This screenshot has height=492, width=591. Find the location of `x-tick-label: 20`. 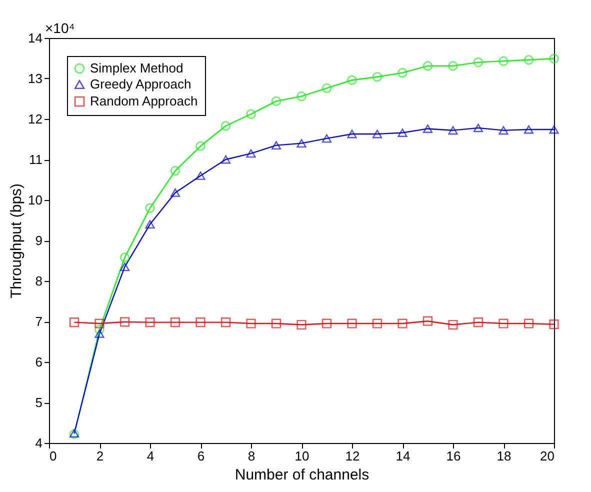

x-tick-label: 20 is located at coordinates (547, 456).